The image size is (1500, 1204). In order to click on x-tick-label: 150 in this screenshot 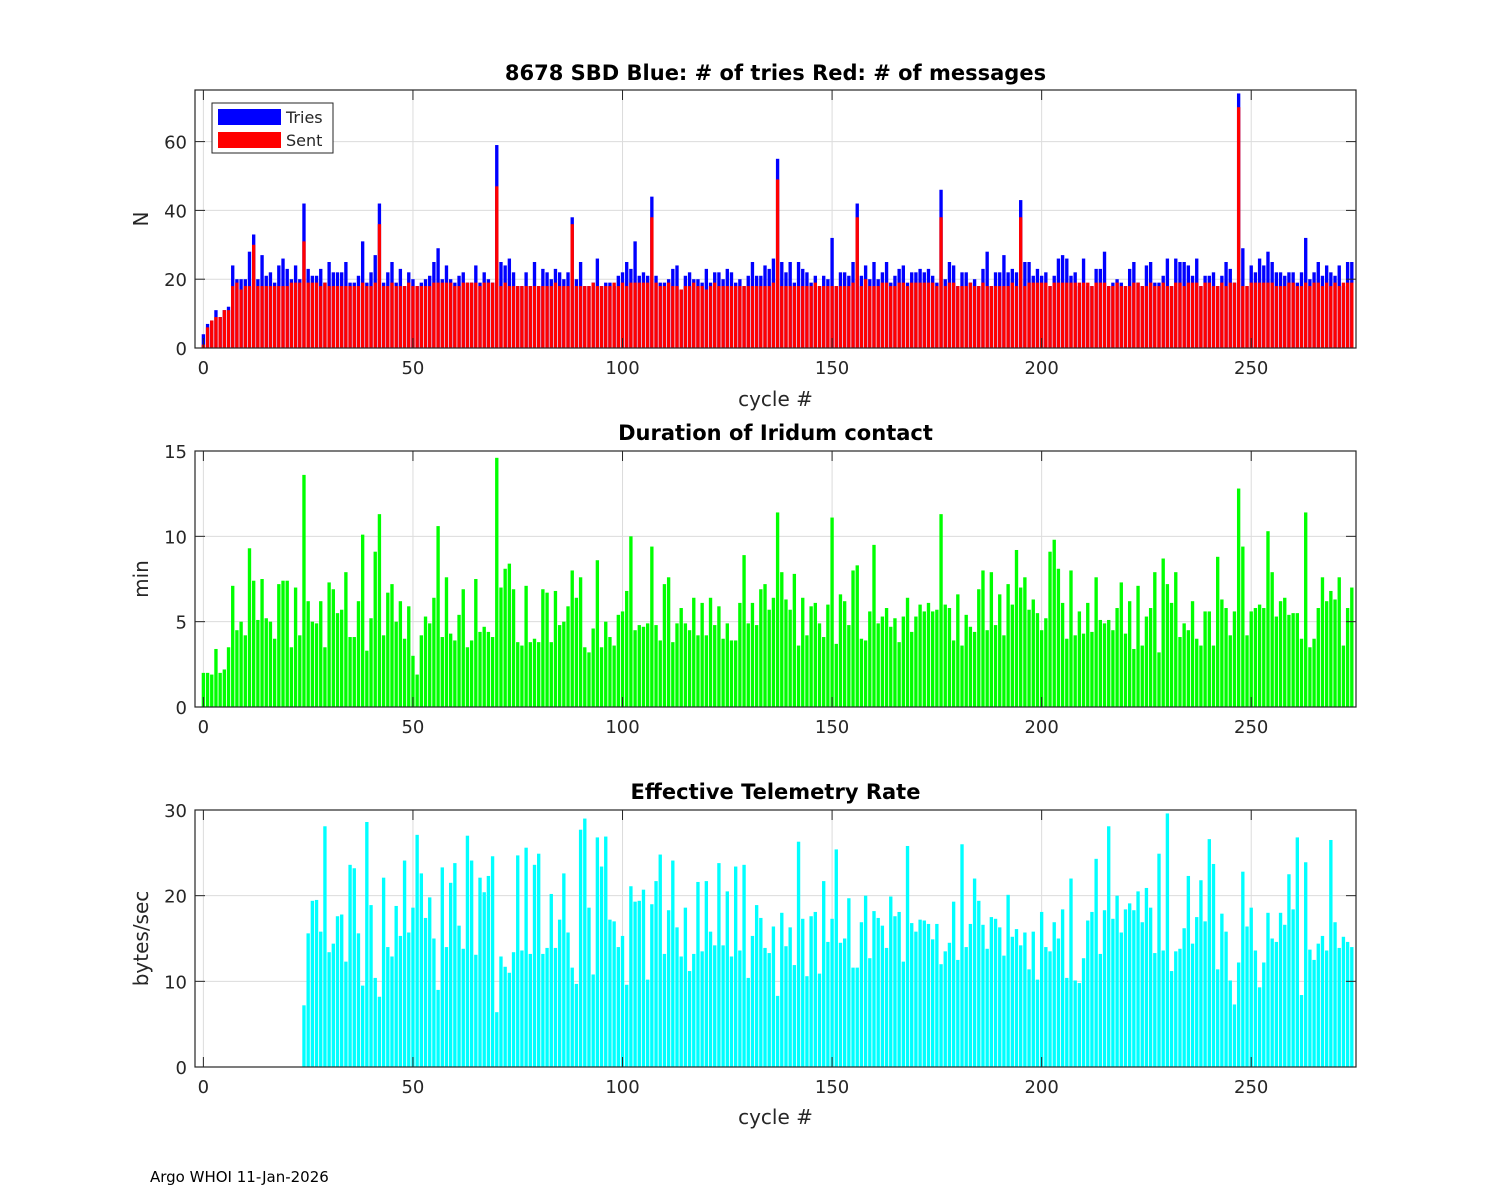, I will do `click(832, 727)`.